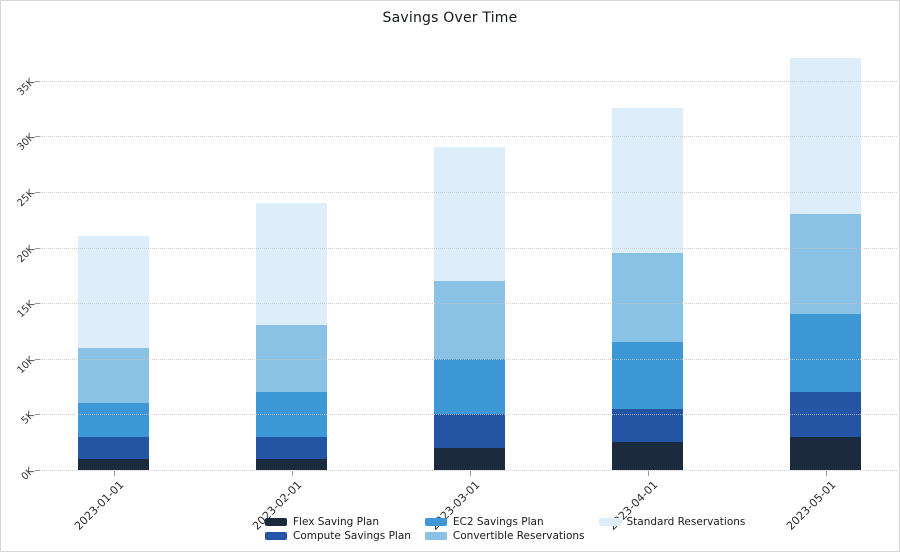  What do you see at coordinates (26, 143) in the screenshot?
I see `y-axis-tick-label: 30K` at bounding box center [26, 143].